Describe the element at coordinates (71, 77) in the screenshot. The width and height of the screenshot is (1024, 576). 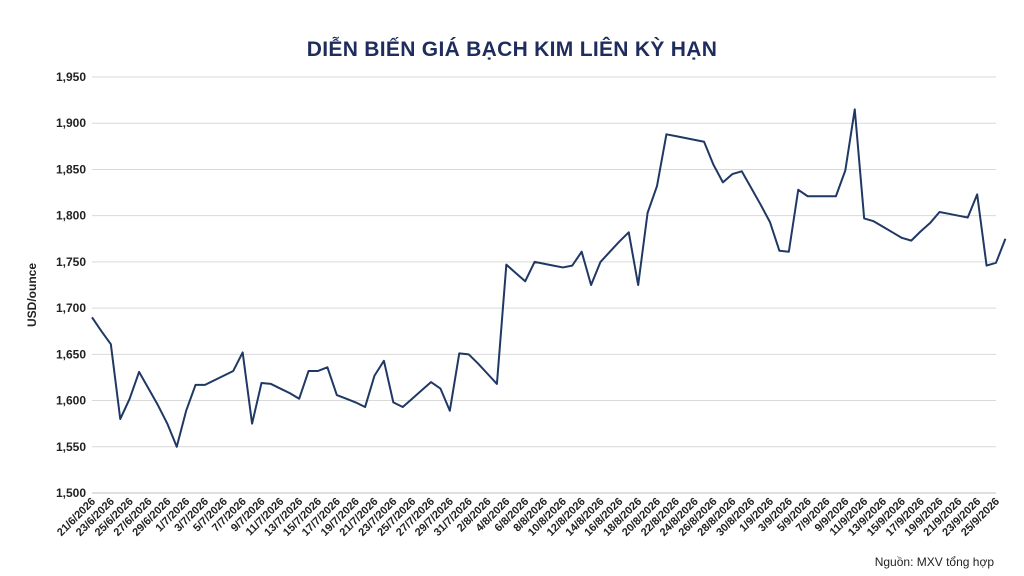
I see `y-tick-label: 1,950` at that location.